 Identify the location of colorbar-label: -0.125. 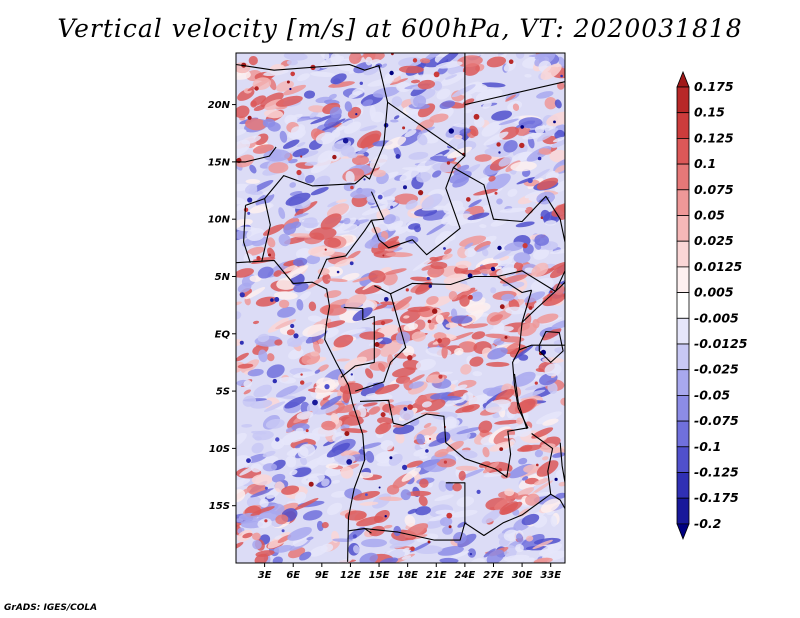
(716, 472).